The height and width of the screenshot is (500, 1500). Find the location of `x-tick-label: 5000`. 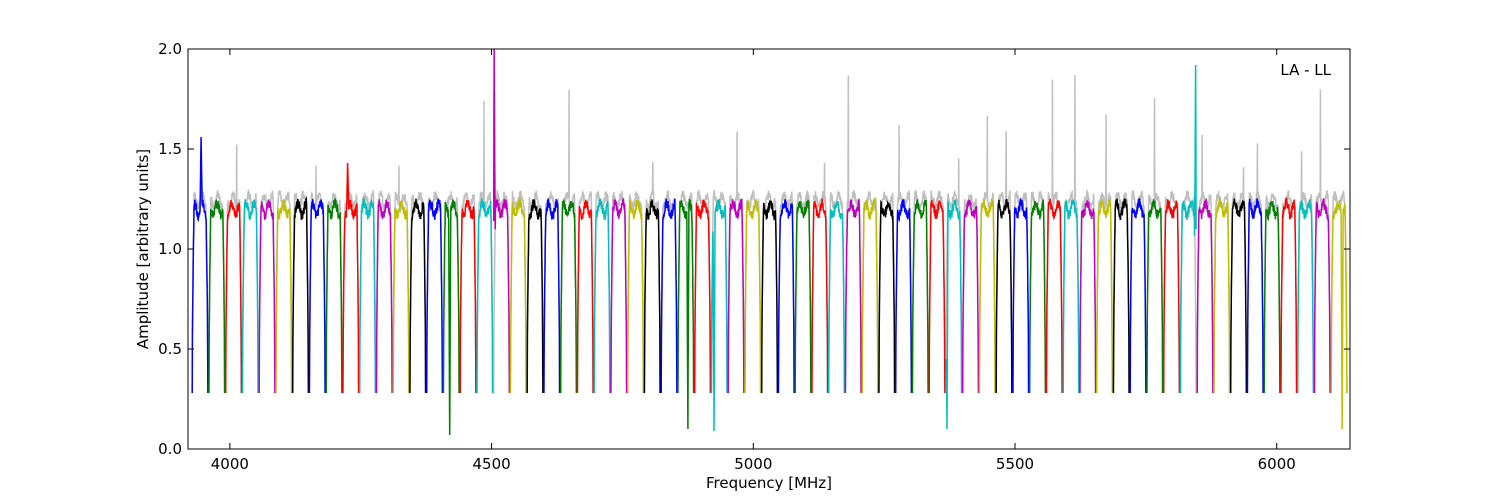

x-tick-label: 5000 is located at coordinates (753, 464).